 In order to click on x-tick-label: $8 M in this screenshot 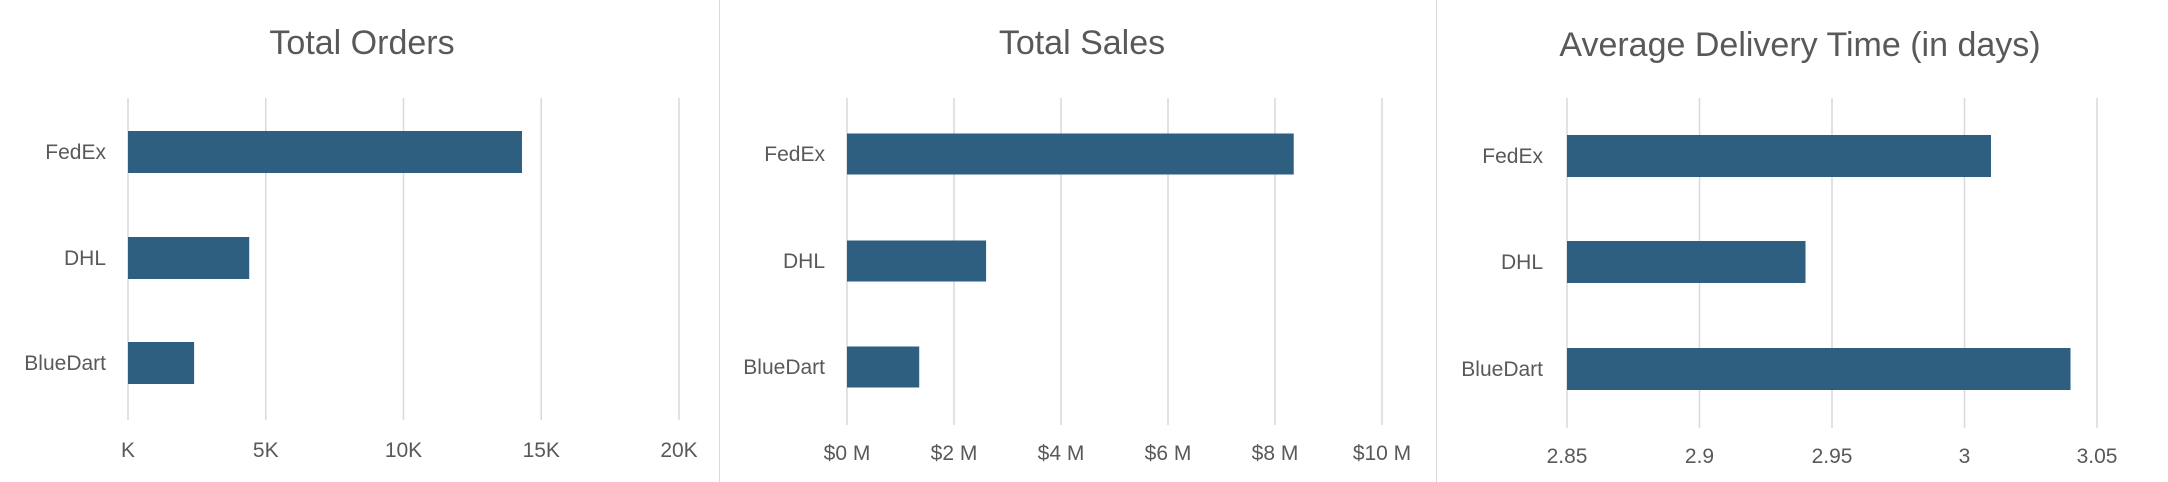, I will do `click(1275, 453)`.